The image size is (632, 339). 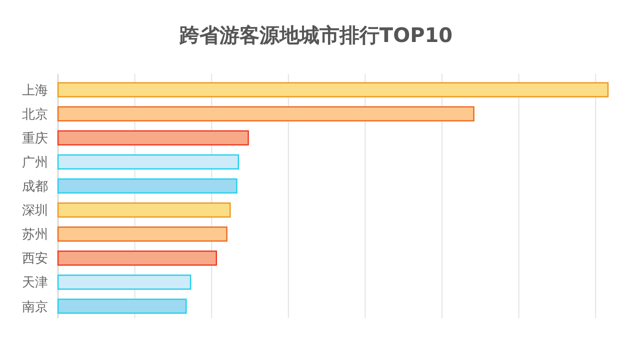 I want to click on y-tick-label: 深圳, so click(x=35, y=211).